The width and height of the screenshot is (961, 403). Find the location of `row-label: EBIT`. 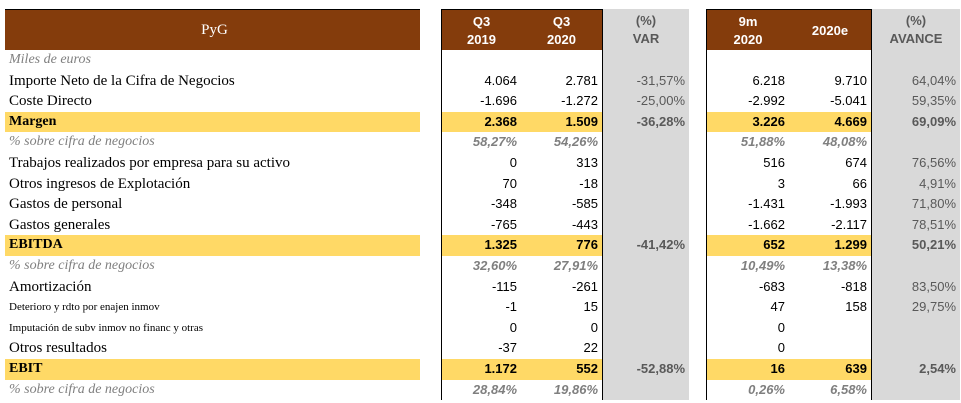

row-label: EBIT is located at coordinates (212, 369).